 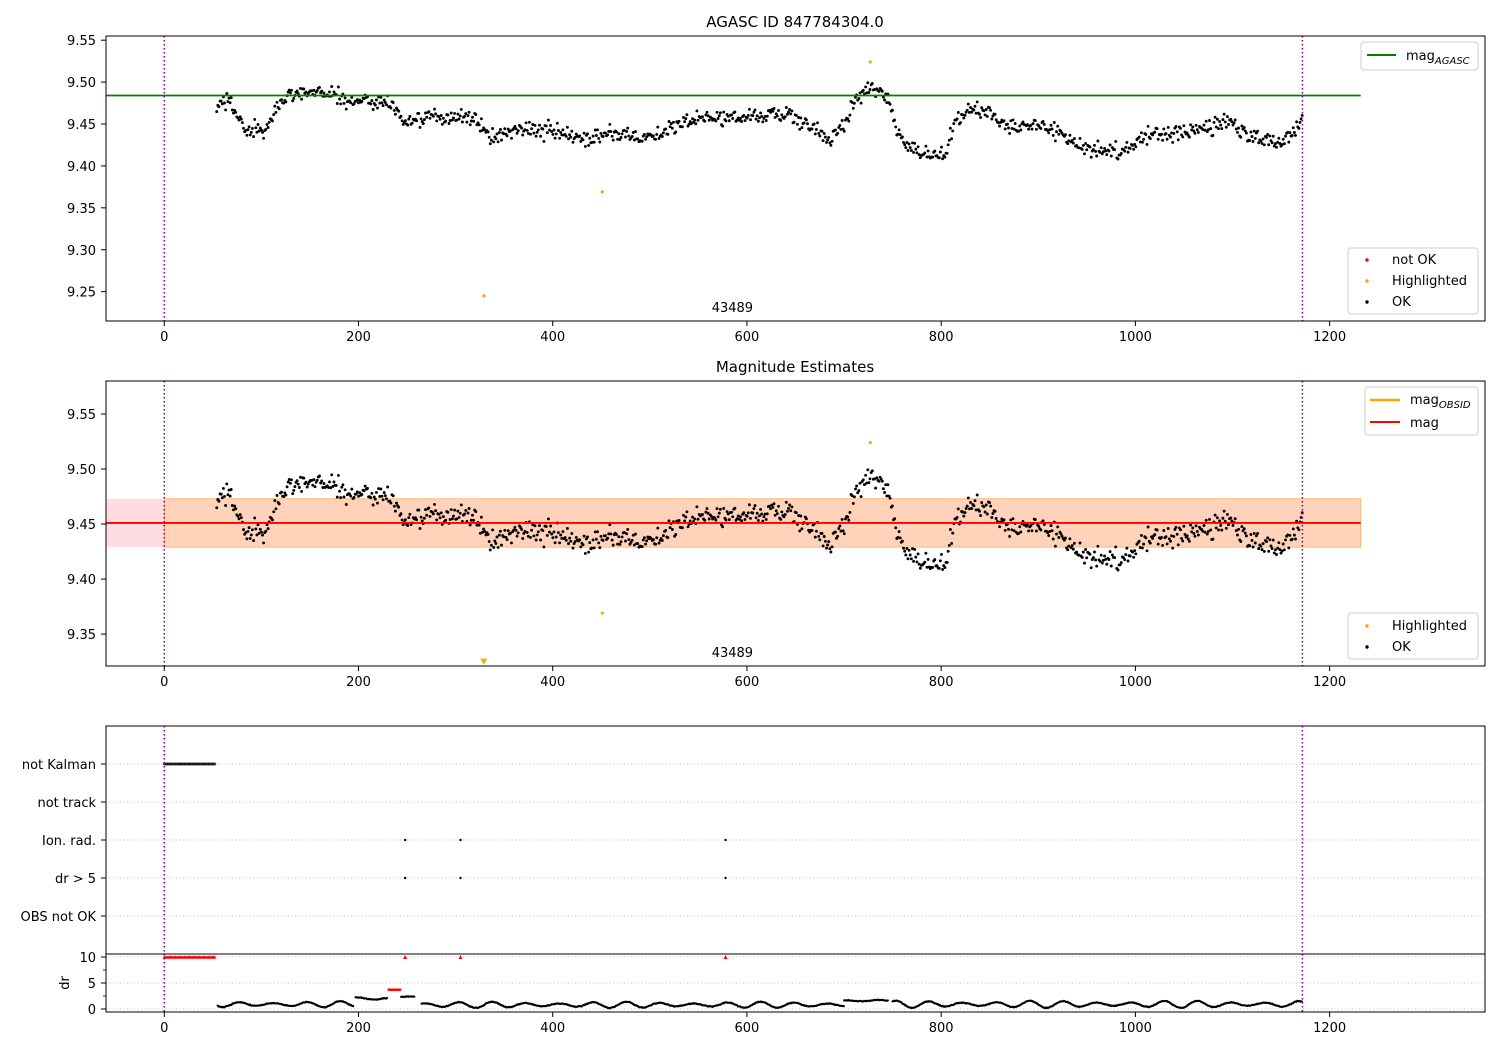 I want to click on legend2-ok-marker, so click(x=1367, y=647).